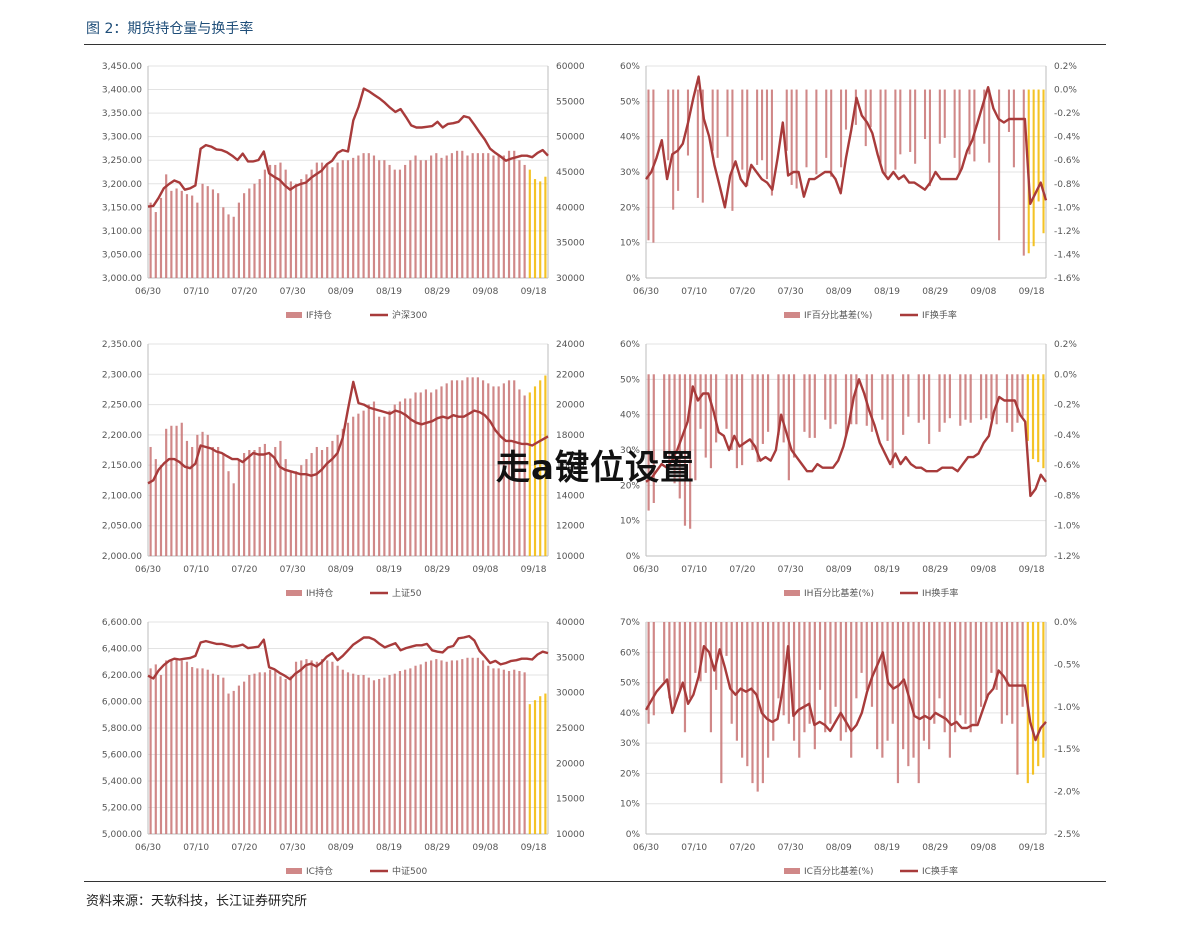 Image resolution: width=1191 pixels, height=926 pixels. I want to click on y-left-tick-label: 3,200.00, so click(122, 185).